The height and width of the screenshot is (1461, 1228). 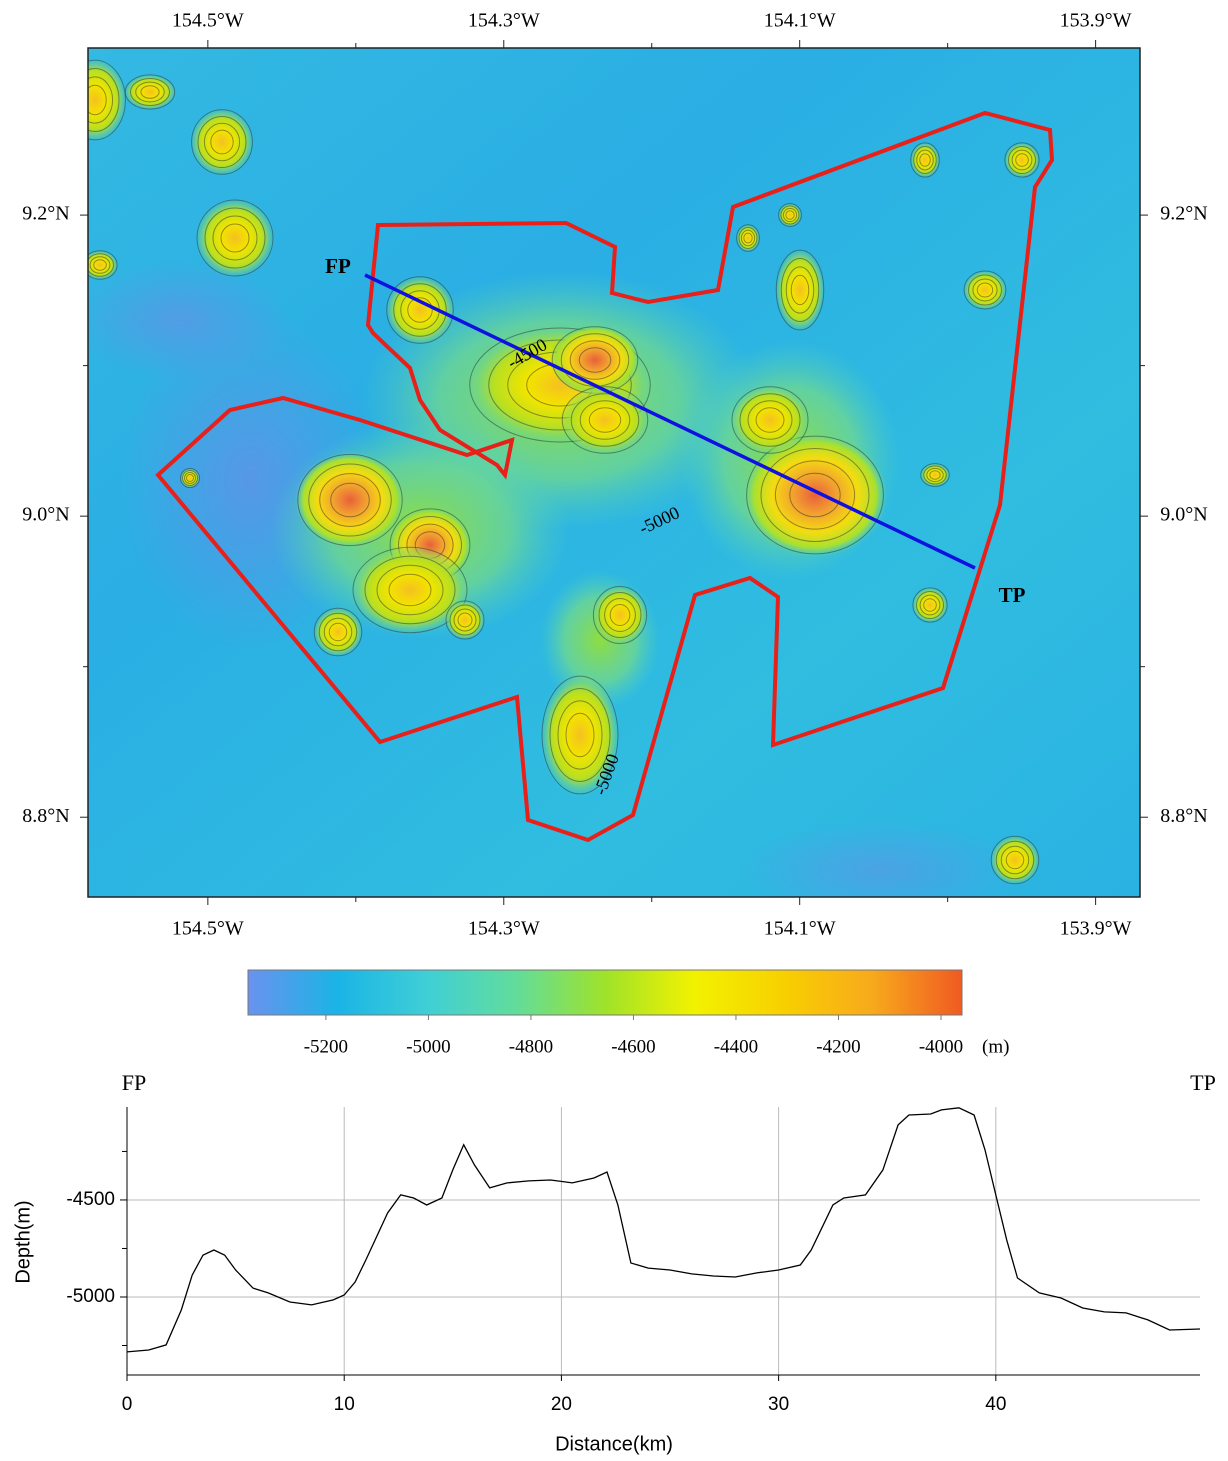 I want to click on colorbar-tick-label: -4000, so click(x=941, y=1046).